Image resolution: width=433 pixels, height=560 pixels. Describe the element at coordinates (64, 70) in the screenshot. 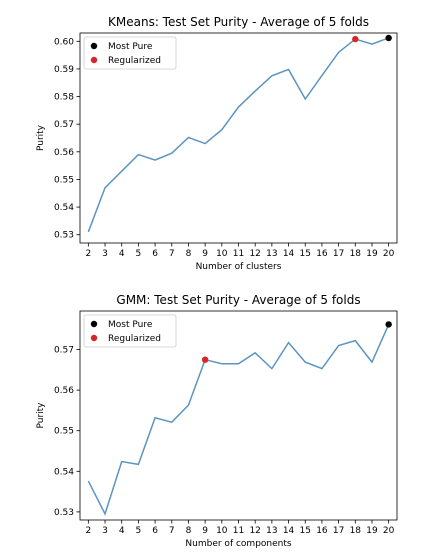

I see `y-tick-label: 0.59` at that location.